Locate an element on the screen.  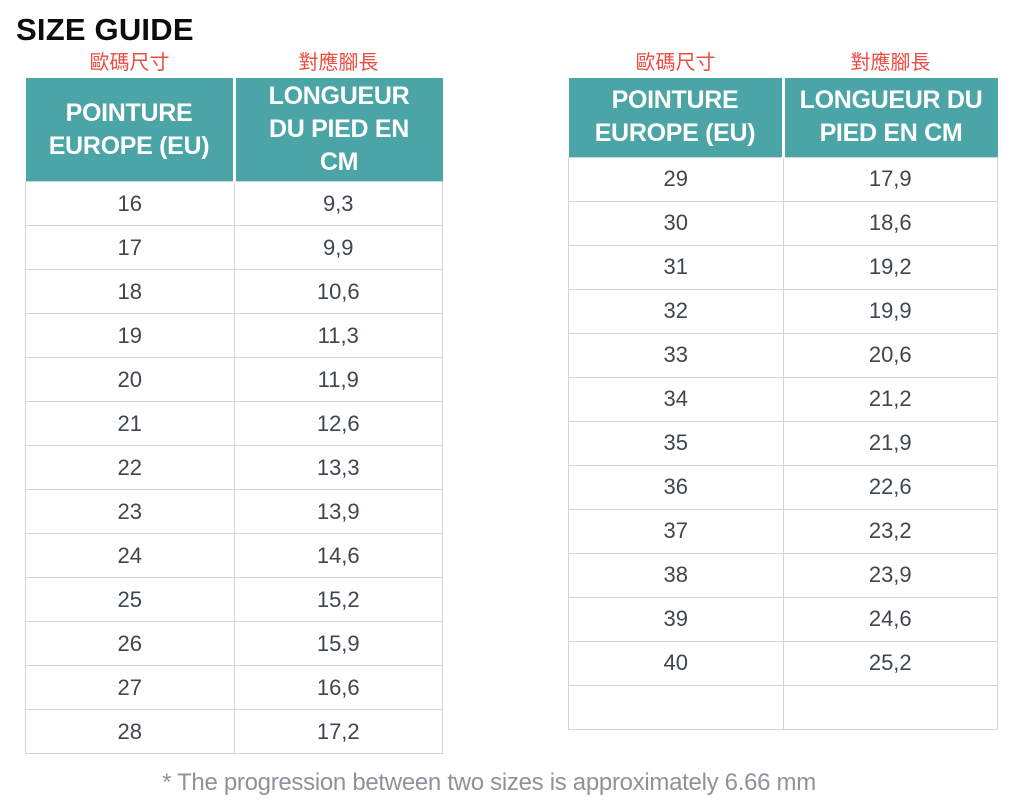
table-cell: 31 is located at coordinates (676, 267).